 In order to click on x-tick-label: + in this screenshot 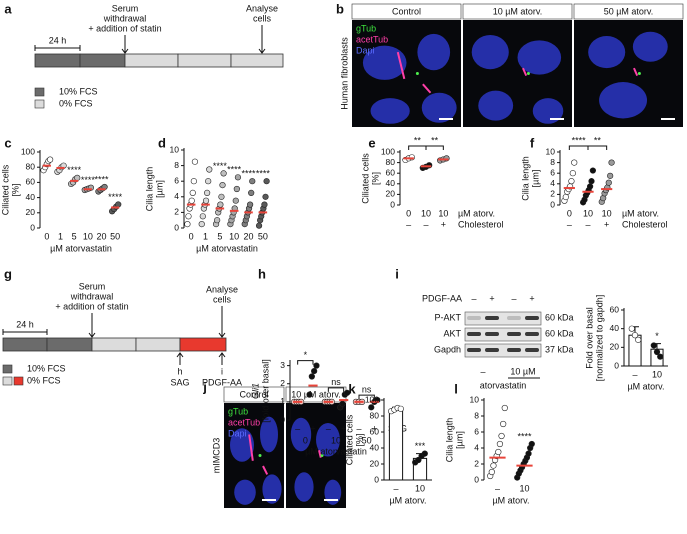, I will do `click(343, 428)`.